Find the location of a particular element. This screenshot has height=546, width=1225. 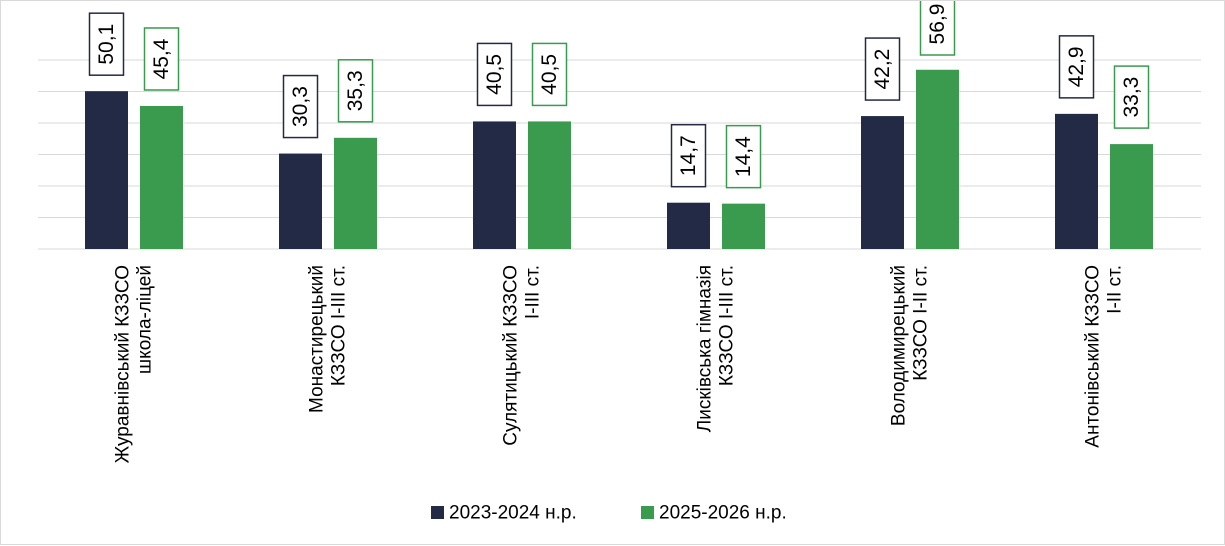

data-label: 14,4 is located at coordinates (743, 156).